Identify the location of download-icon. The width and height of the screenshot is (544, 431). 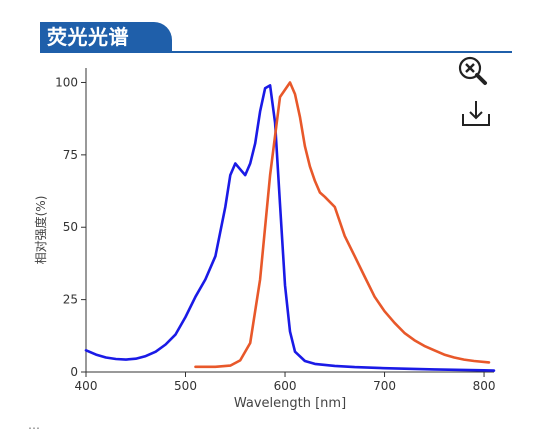
(476, 113).